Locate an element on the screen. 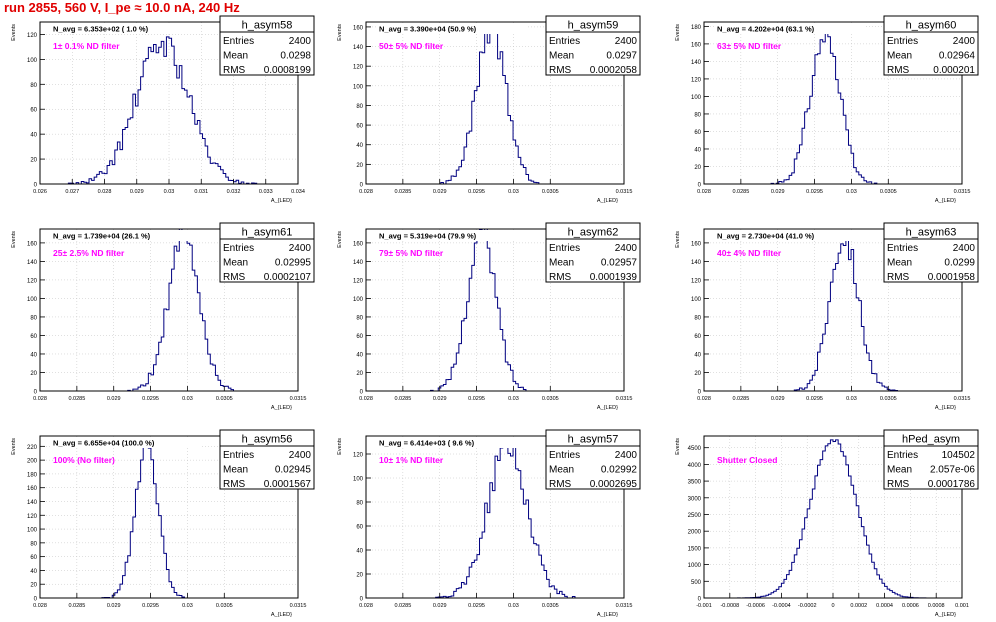 The height and width of the screenshot is (622, 996). y-tick-label: 160 is located at coordinates (32, 489).